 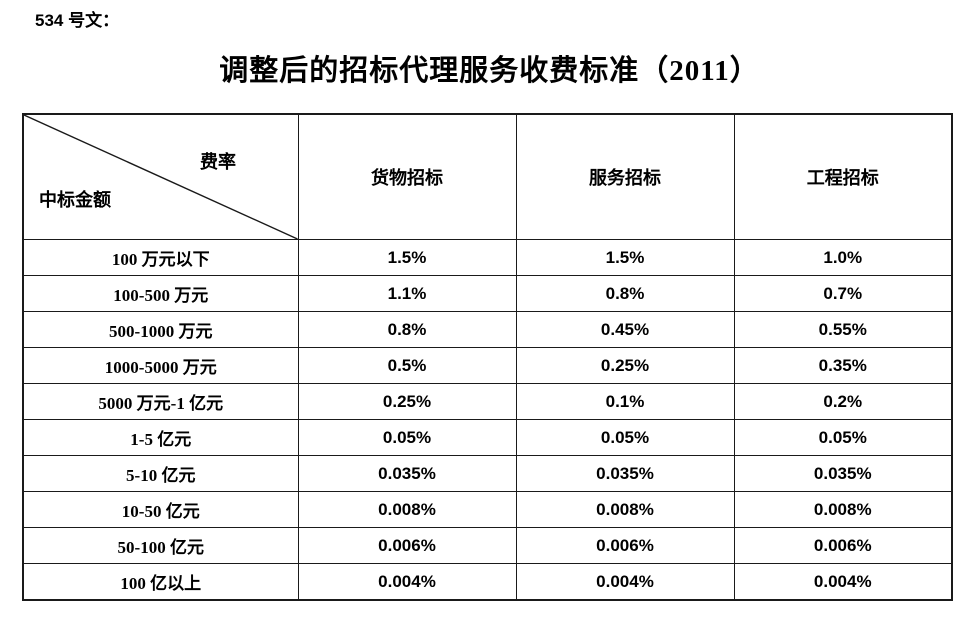 What do you see at coordinates (625, 401) in the screenshot?
I see `fee-cell: 0.1%` at bounding box center [625, 401].